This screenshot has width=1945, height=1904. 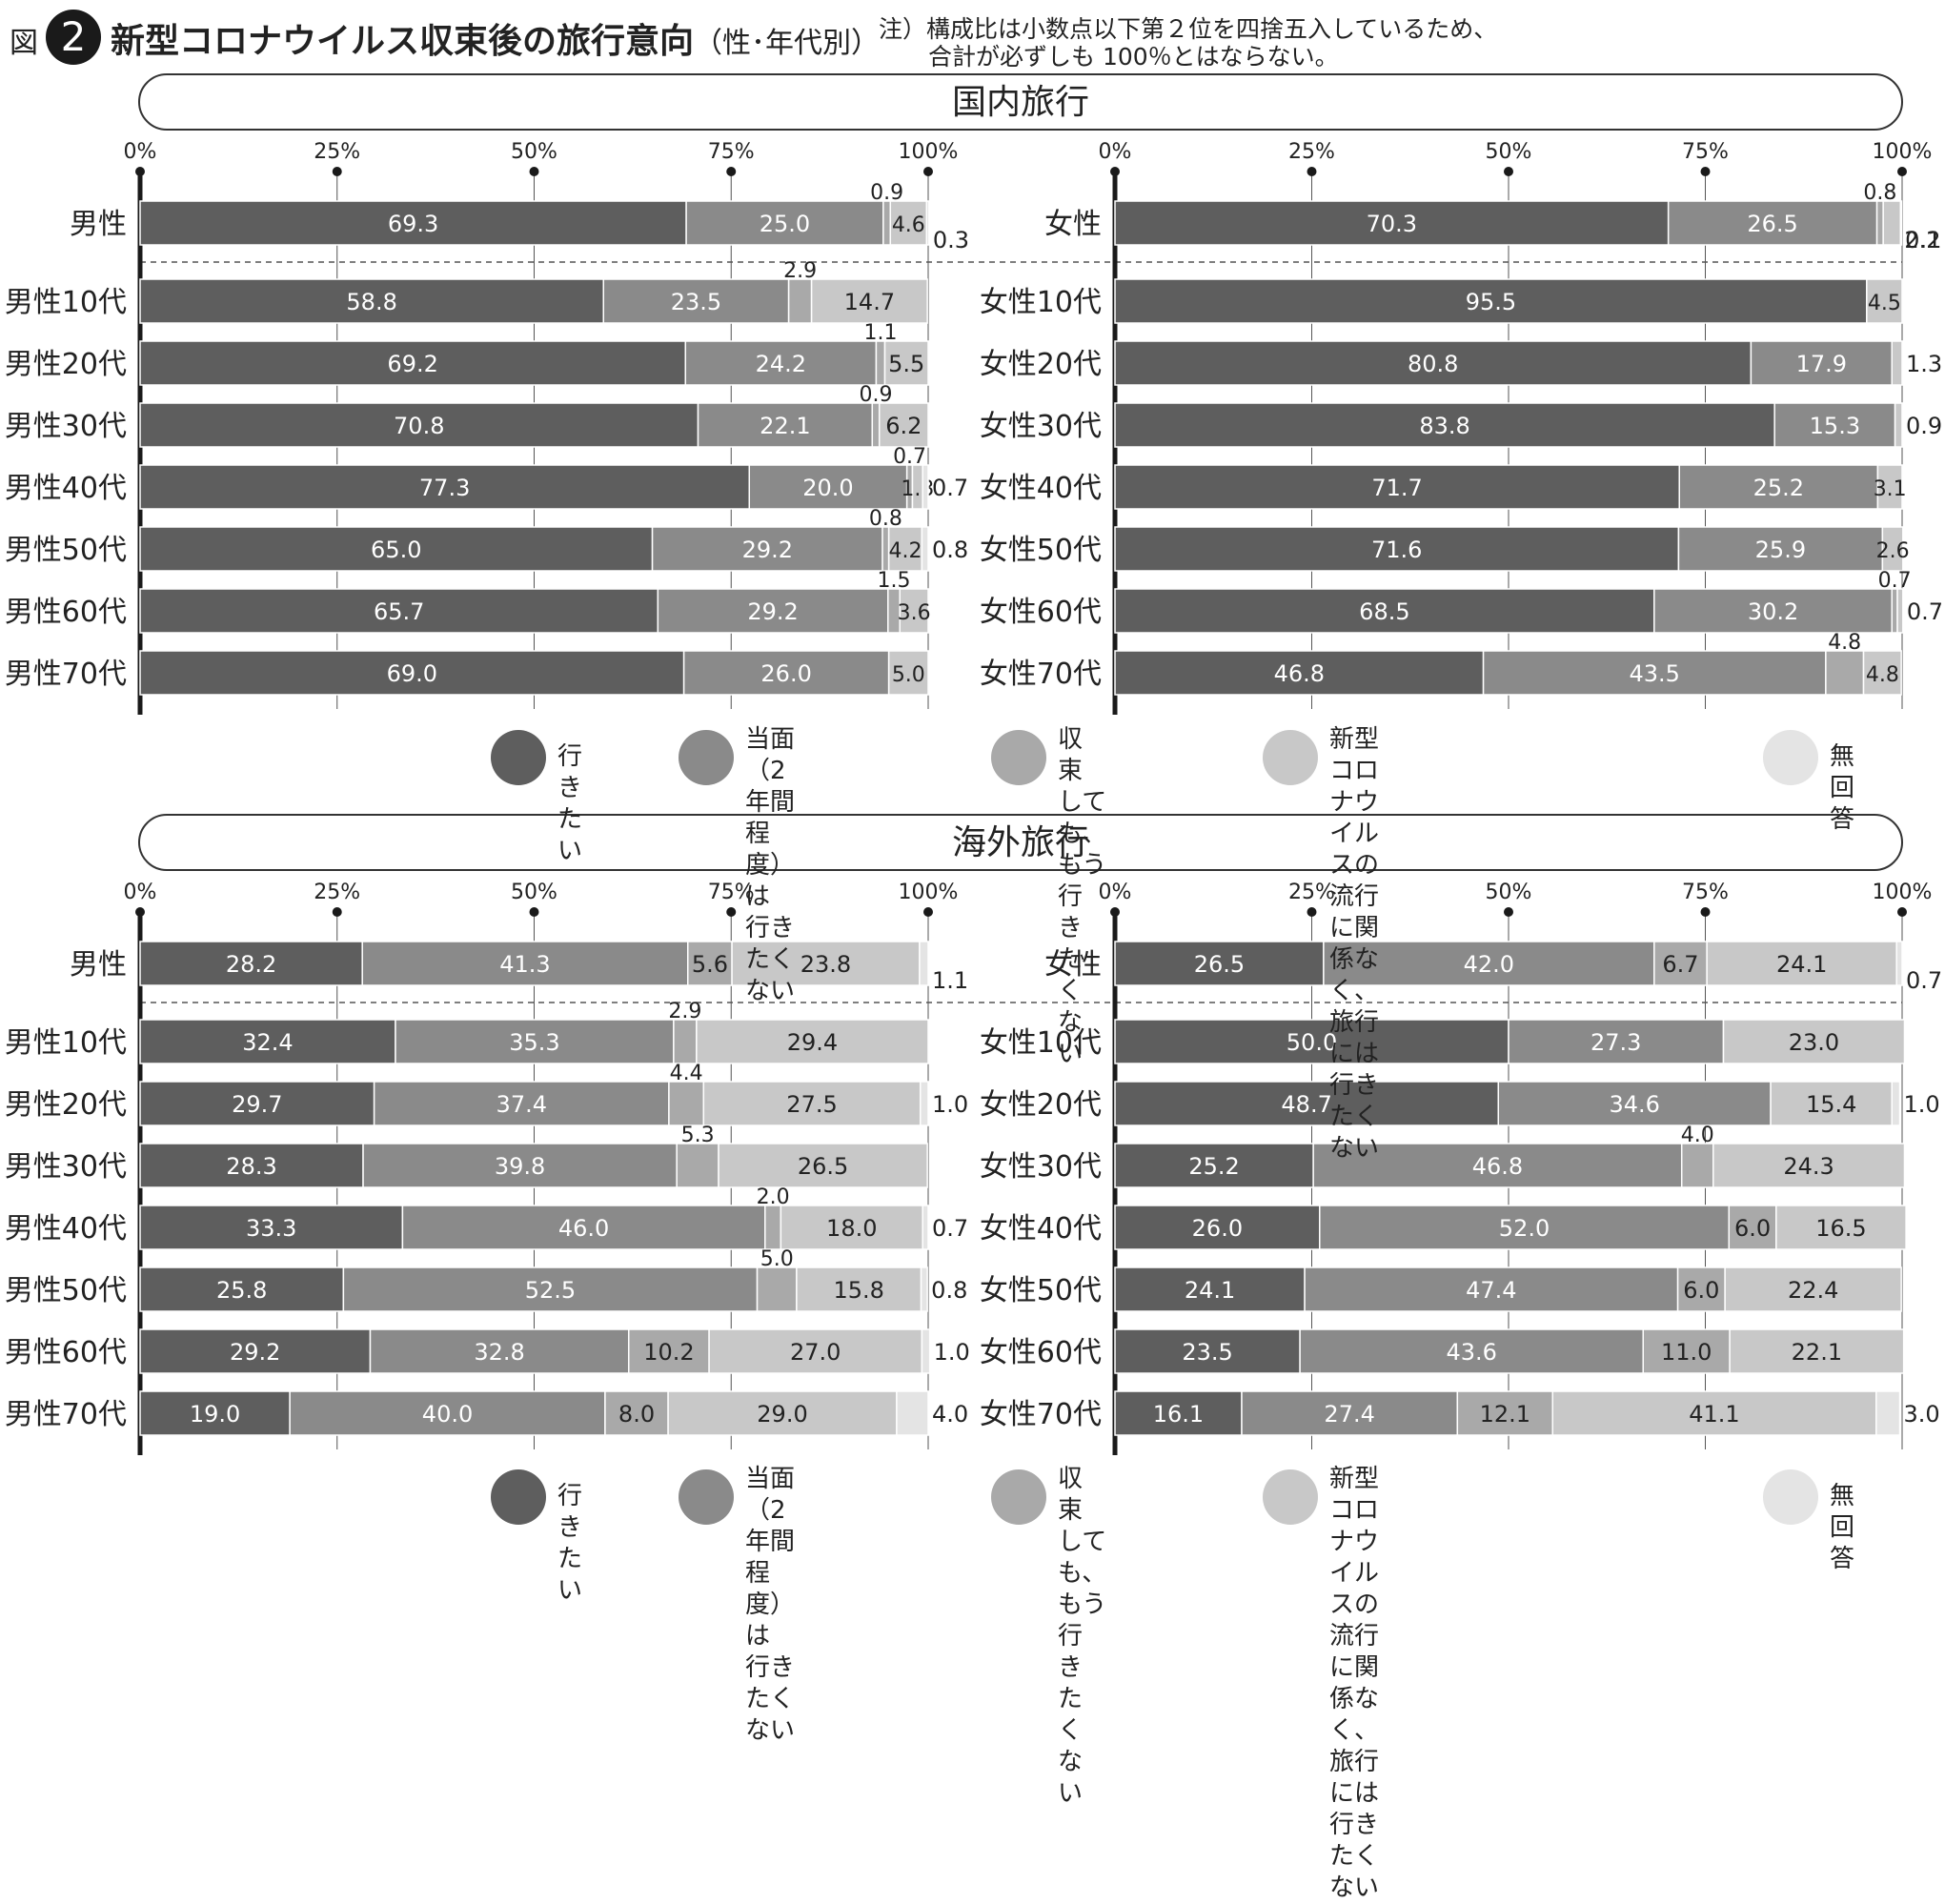 I want to click on category-label: 男性20代, so click(x=66, y=1105).